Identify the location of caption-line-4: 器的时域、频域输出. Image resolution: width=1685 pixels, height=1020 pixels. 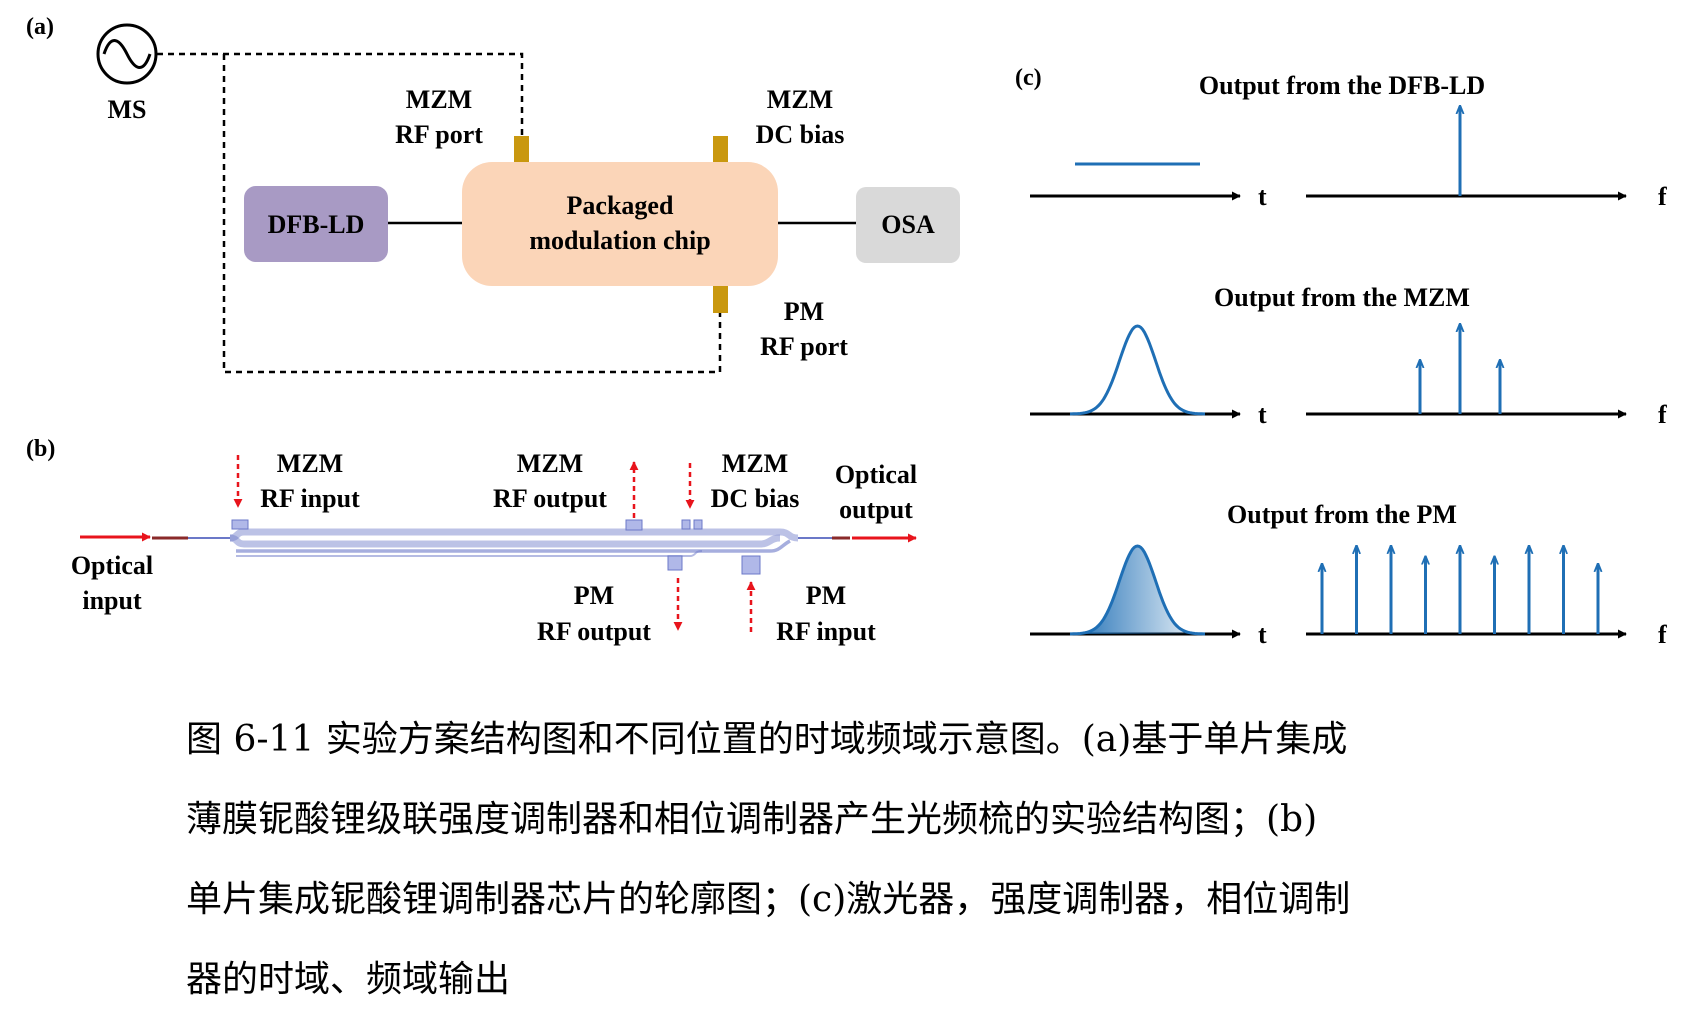
(348, 979).